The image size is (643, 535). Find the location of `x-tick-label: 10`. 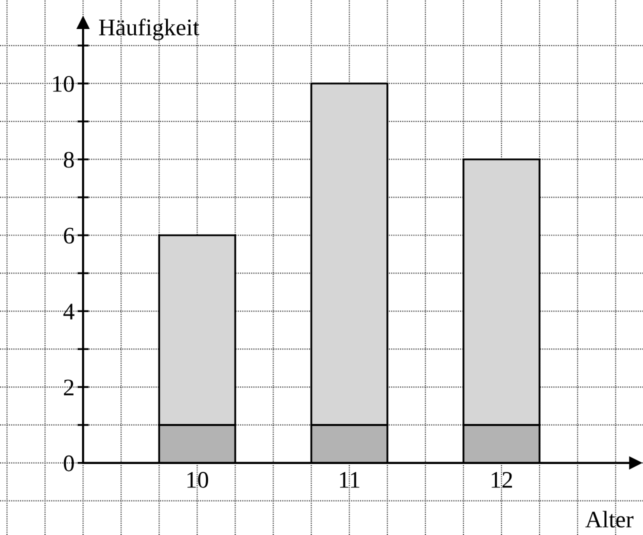

x-tick-label: 10 is located at coordinates (197, 480).